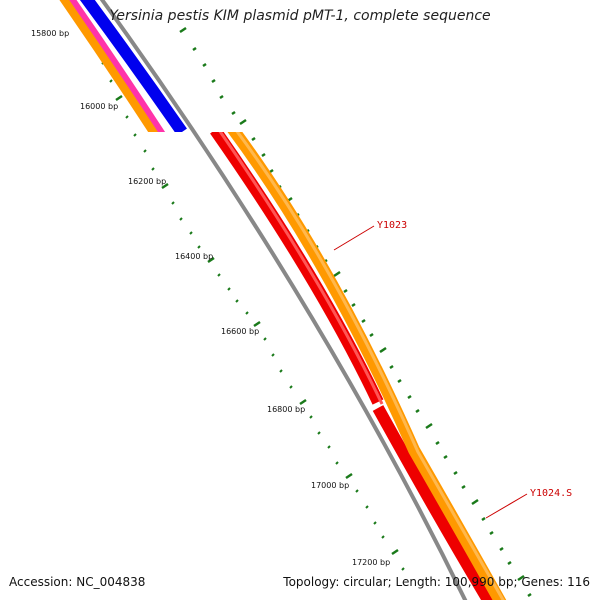 The height and width of the screenshot is (600, 600). What do you see at coordinates (528, 503) in the screenshot?
I see `gene-label-Y1024S: Y1024.S` at bounding box center [528, 503].